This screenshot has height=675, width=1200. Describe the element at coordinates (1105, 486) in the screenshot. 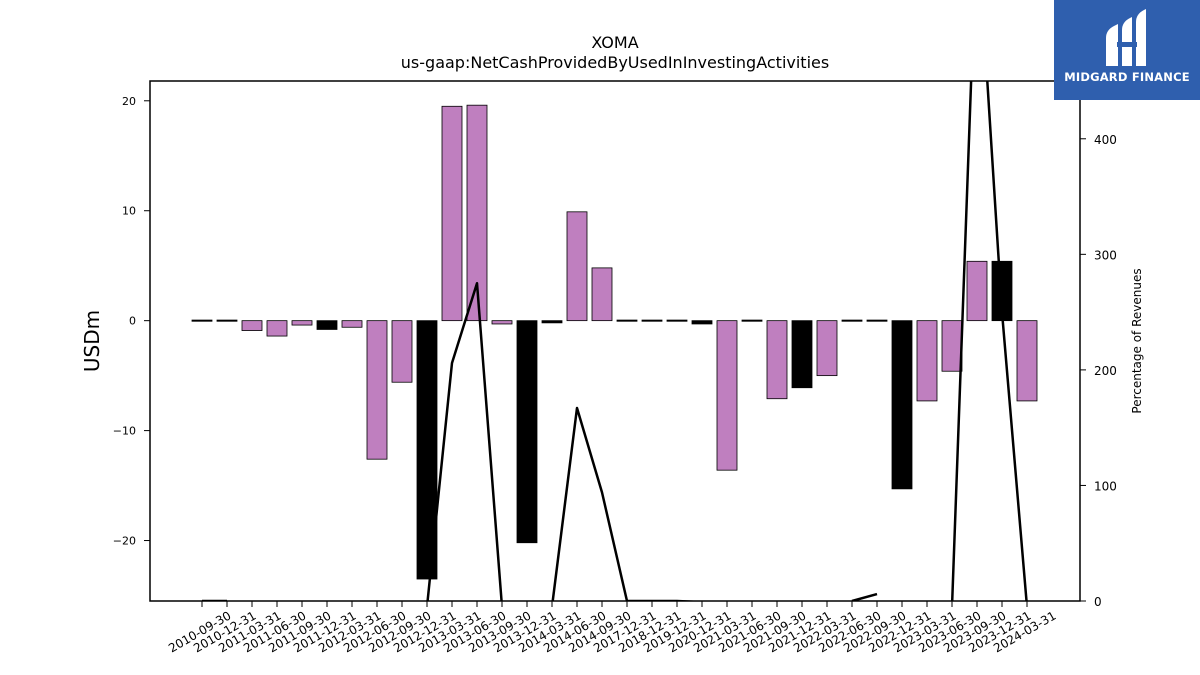

I see `y2-tick-label: 100` at that location.